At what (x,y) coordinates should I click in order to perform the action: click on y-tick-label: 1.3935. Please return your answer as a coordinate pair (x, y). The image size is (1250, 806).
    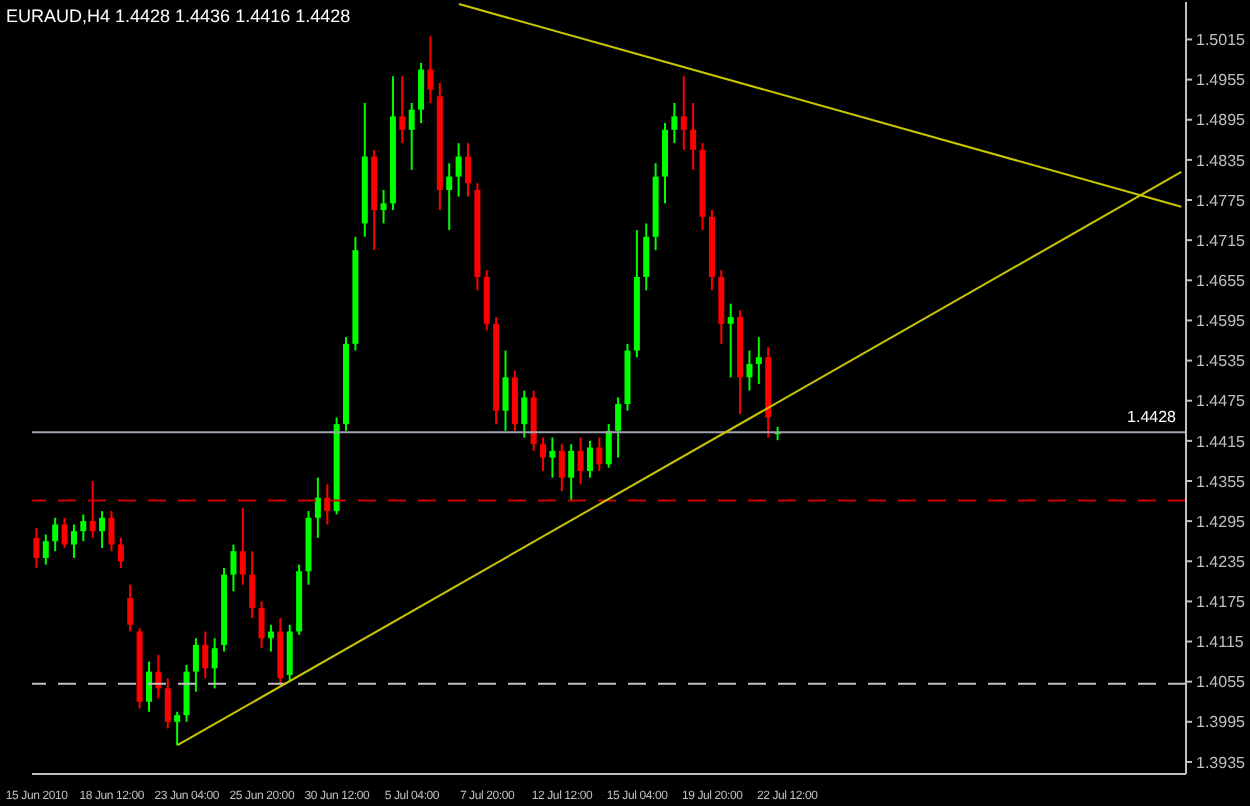
    Looking at the image, I should click on (1221, 762).